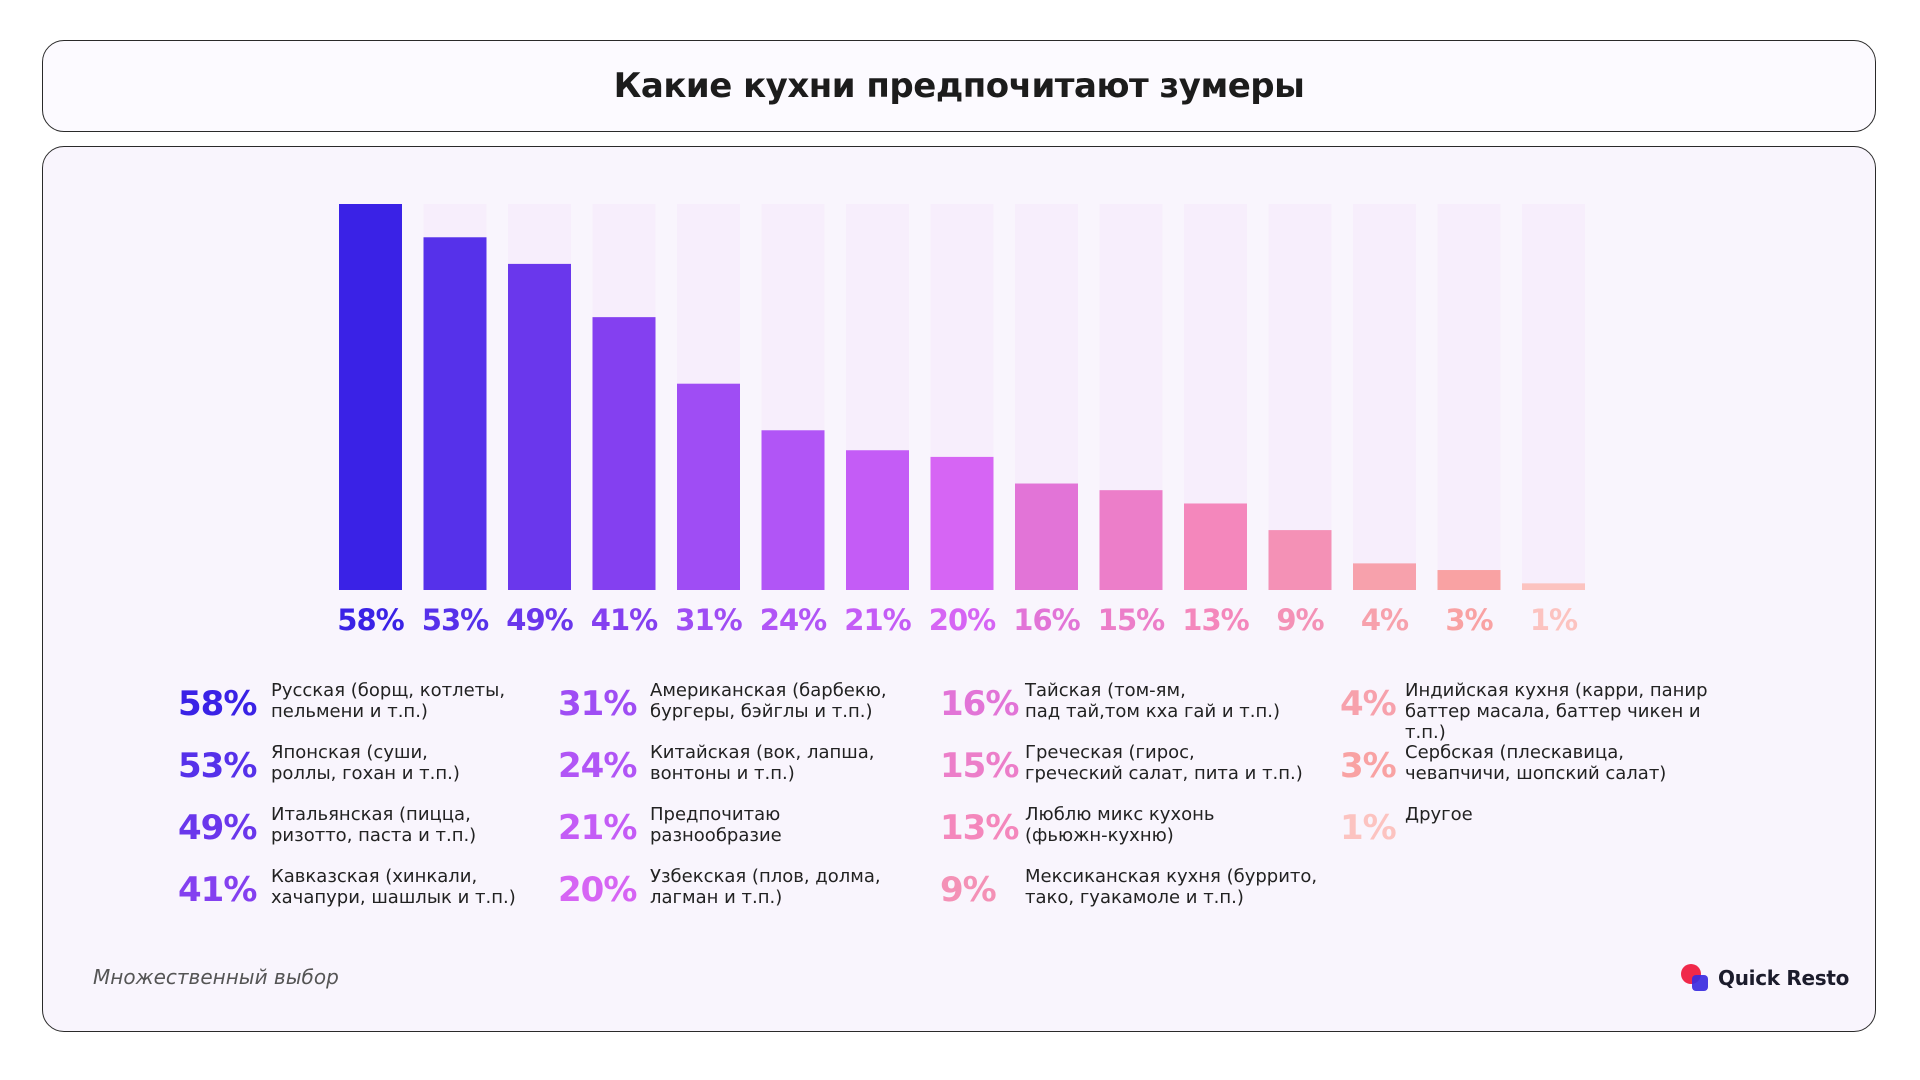 This screenshot has width=1920, height=1080. I want to click on bar-value-label: 24%, so click(793, 620).